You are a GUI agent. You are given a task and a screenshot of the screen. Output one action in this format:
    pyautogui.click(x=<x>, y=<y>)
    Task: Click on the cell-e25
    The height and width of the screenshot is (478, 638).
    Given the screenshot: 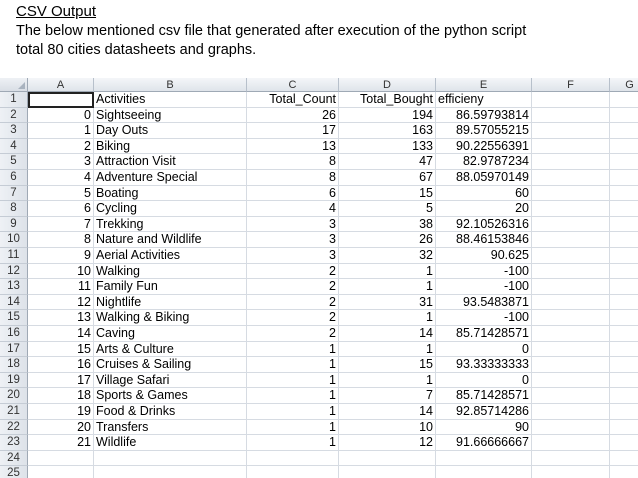 What is the action you would take?
    pyautogui.click(x=484, y=472)
    